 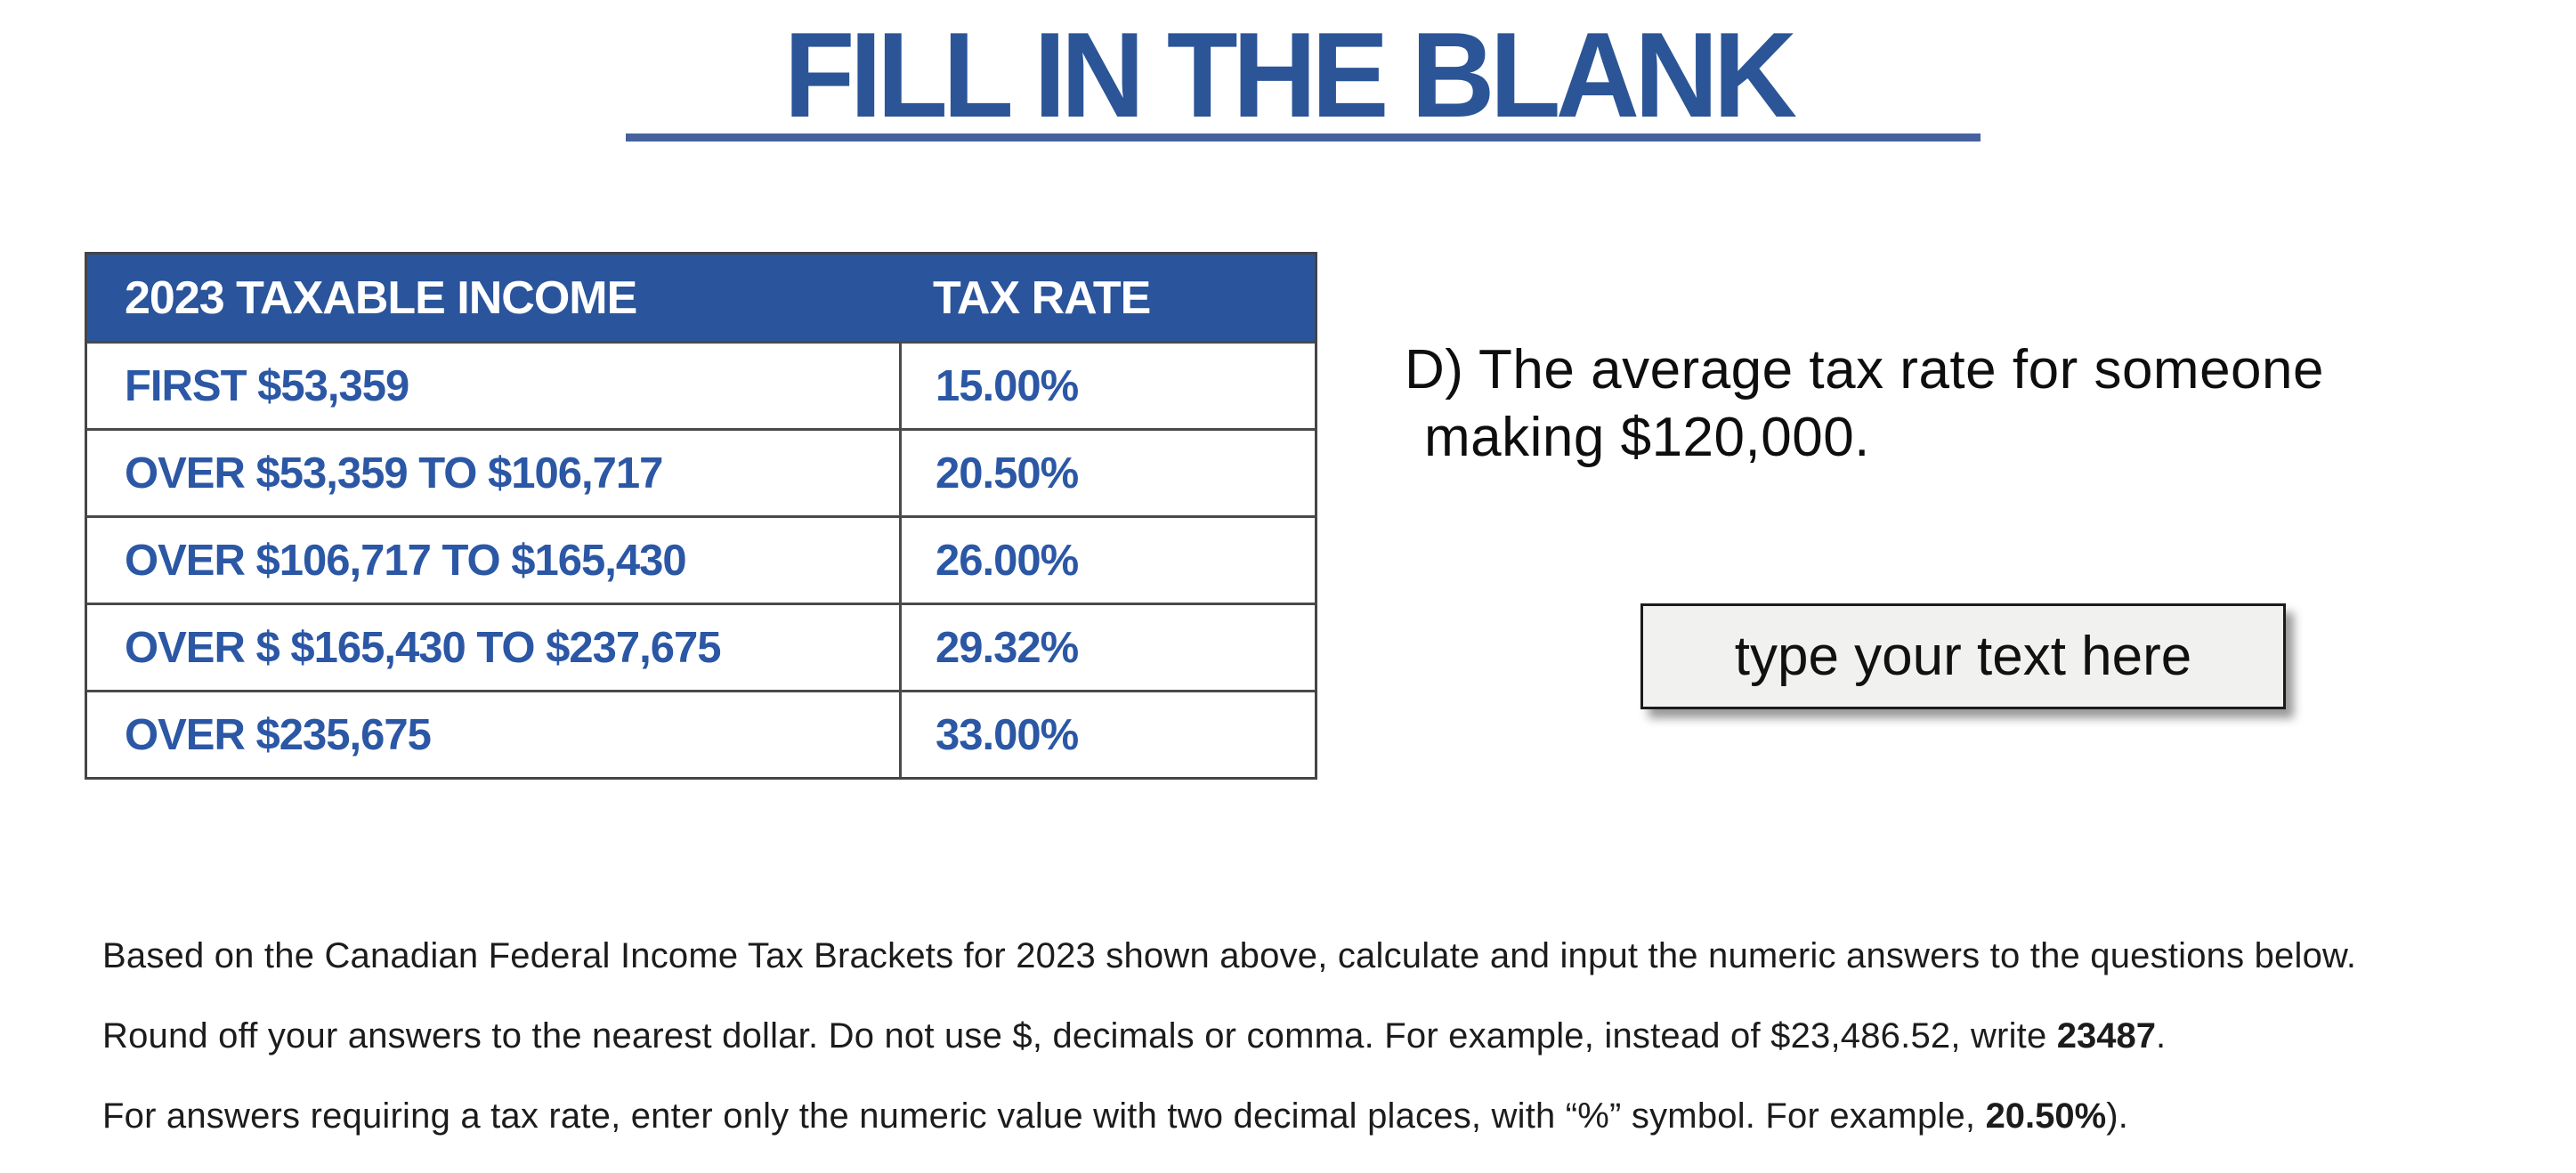 What do you see at coordinates (701, 559) in the screenshot?
I see `table-row: OVER $106,717 TO $165,430 26.00%` at bounding box center [701, 559].